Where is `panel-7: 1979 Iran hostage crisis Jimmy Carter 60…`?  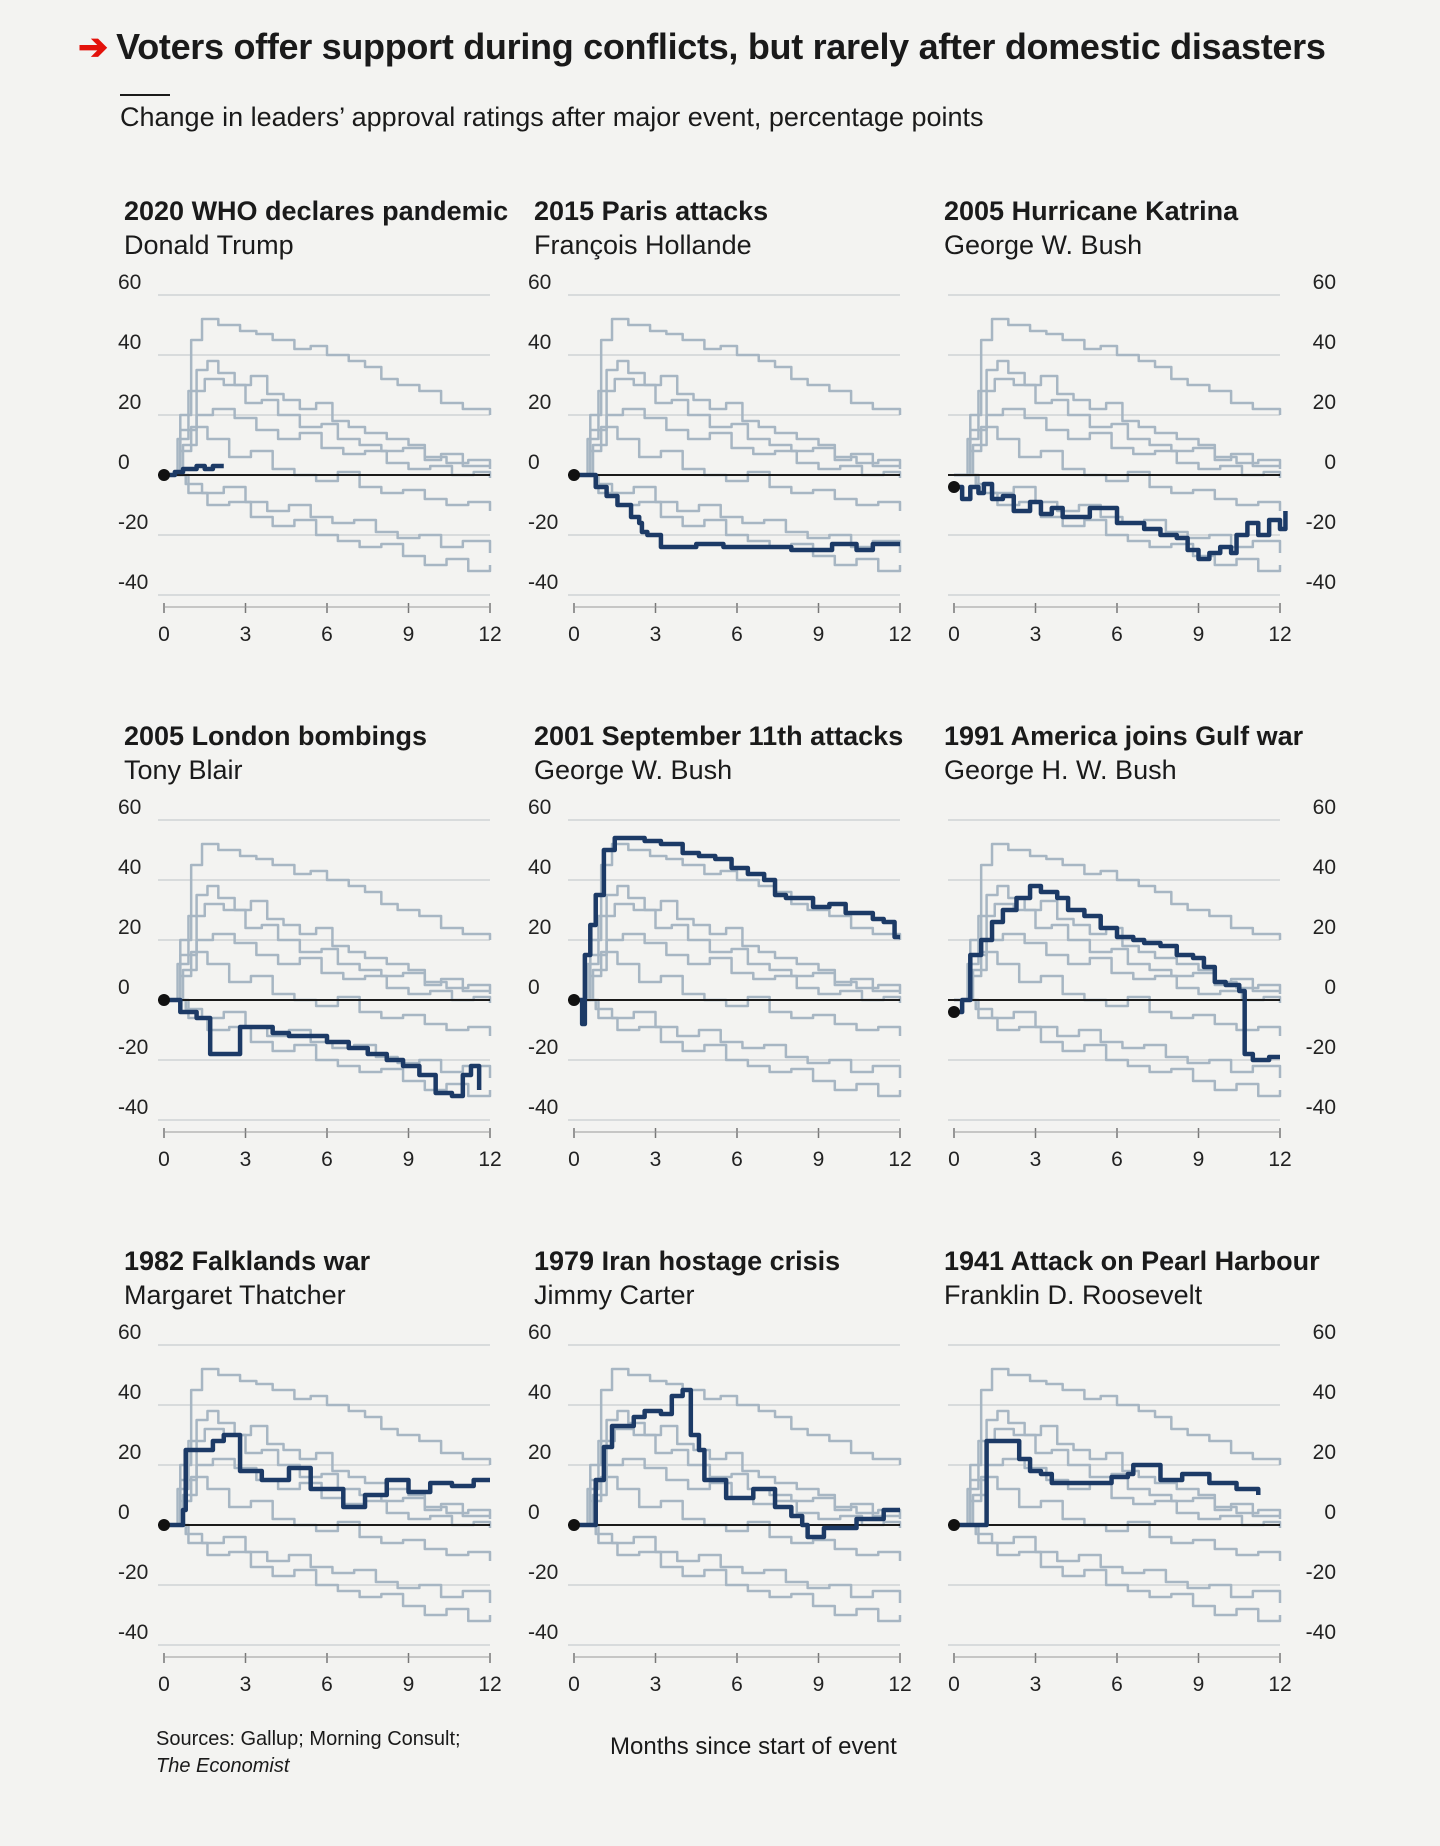 panel-7: 1979 Iran hostage crisis Jimmy Carter 60… is located at coordinates (725, 1508).